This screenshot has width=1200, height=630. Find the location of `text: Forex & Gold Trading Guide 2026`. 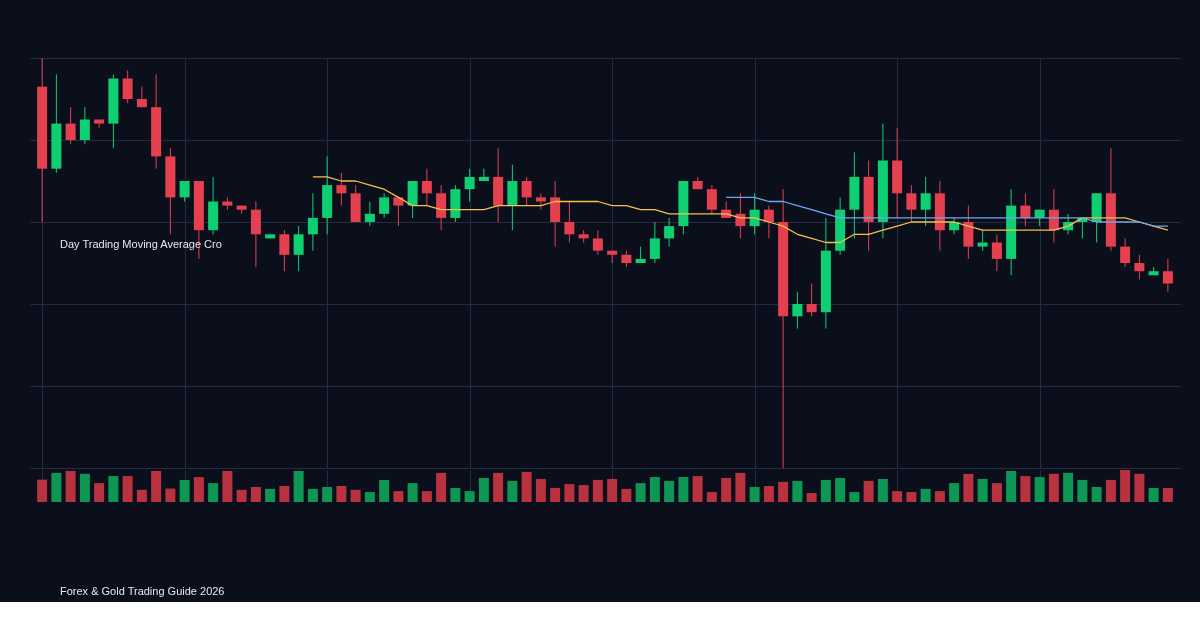

text: Forex & Gold Trading Guide 2026 is located at coordinates (142, 591).